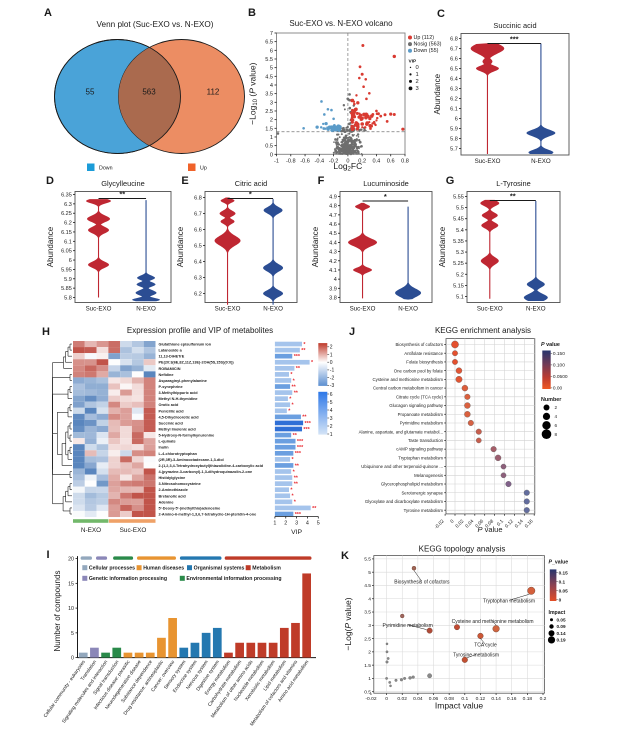 Image resolution: width=624 pixels, height=751 pixels. I want to click on svg-text: 6.5, so click(198, 247).